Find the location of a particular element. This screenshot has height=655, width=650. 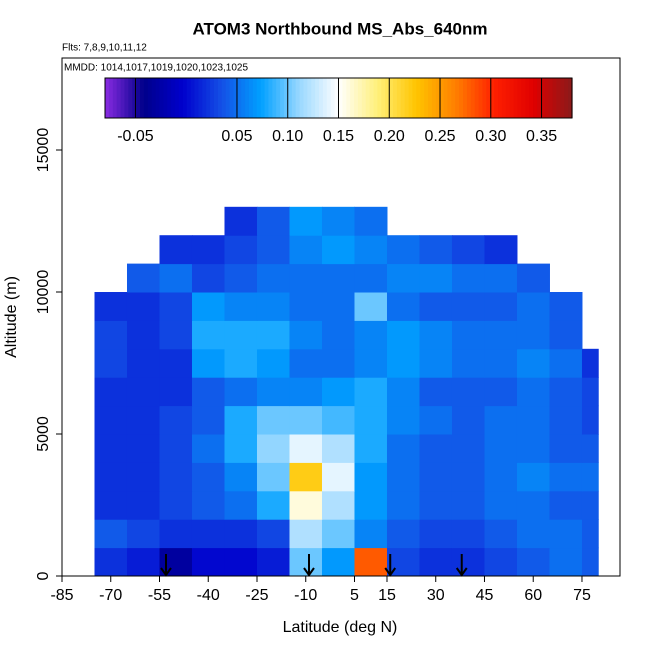

x-tick-label: 45 is located at coordinates (485, 595).